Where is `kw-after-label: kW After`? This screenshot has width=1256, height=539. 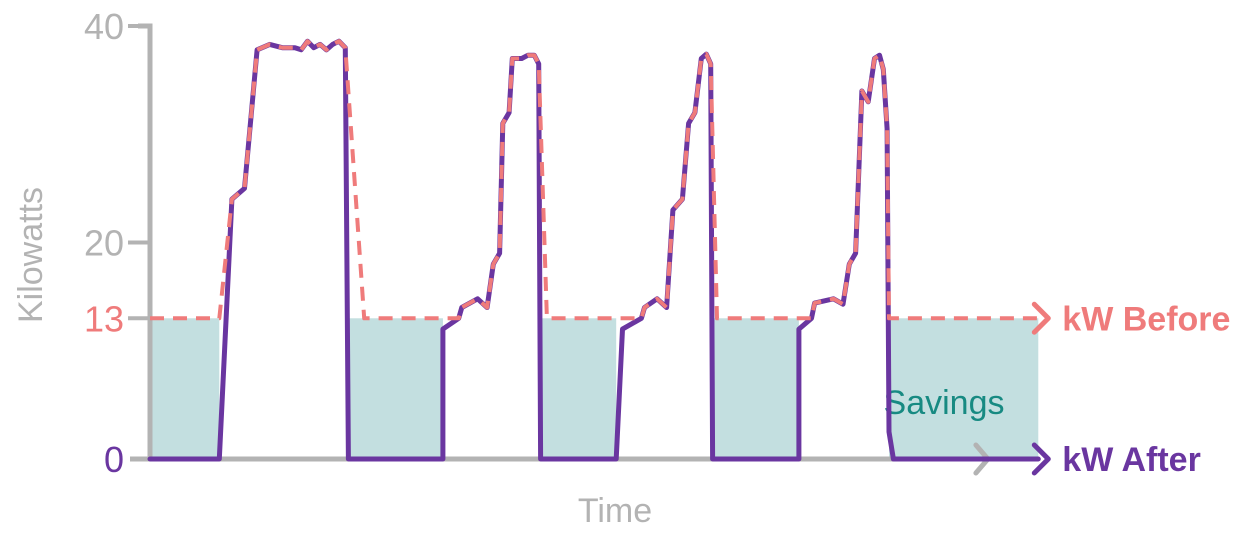 kw-after-label: kW After is located at coordinates (1131, 460).